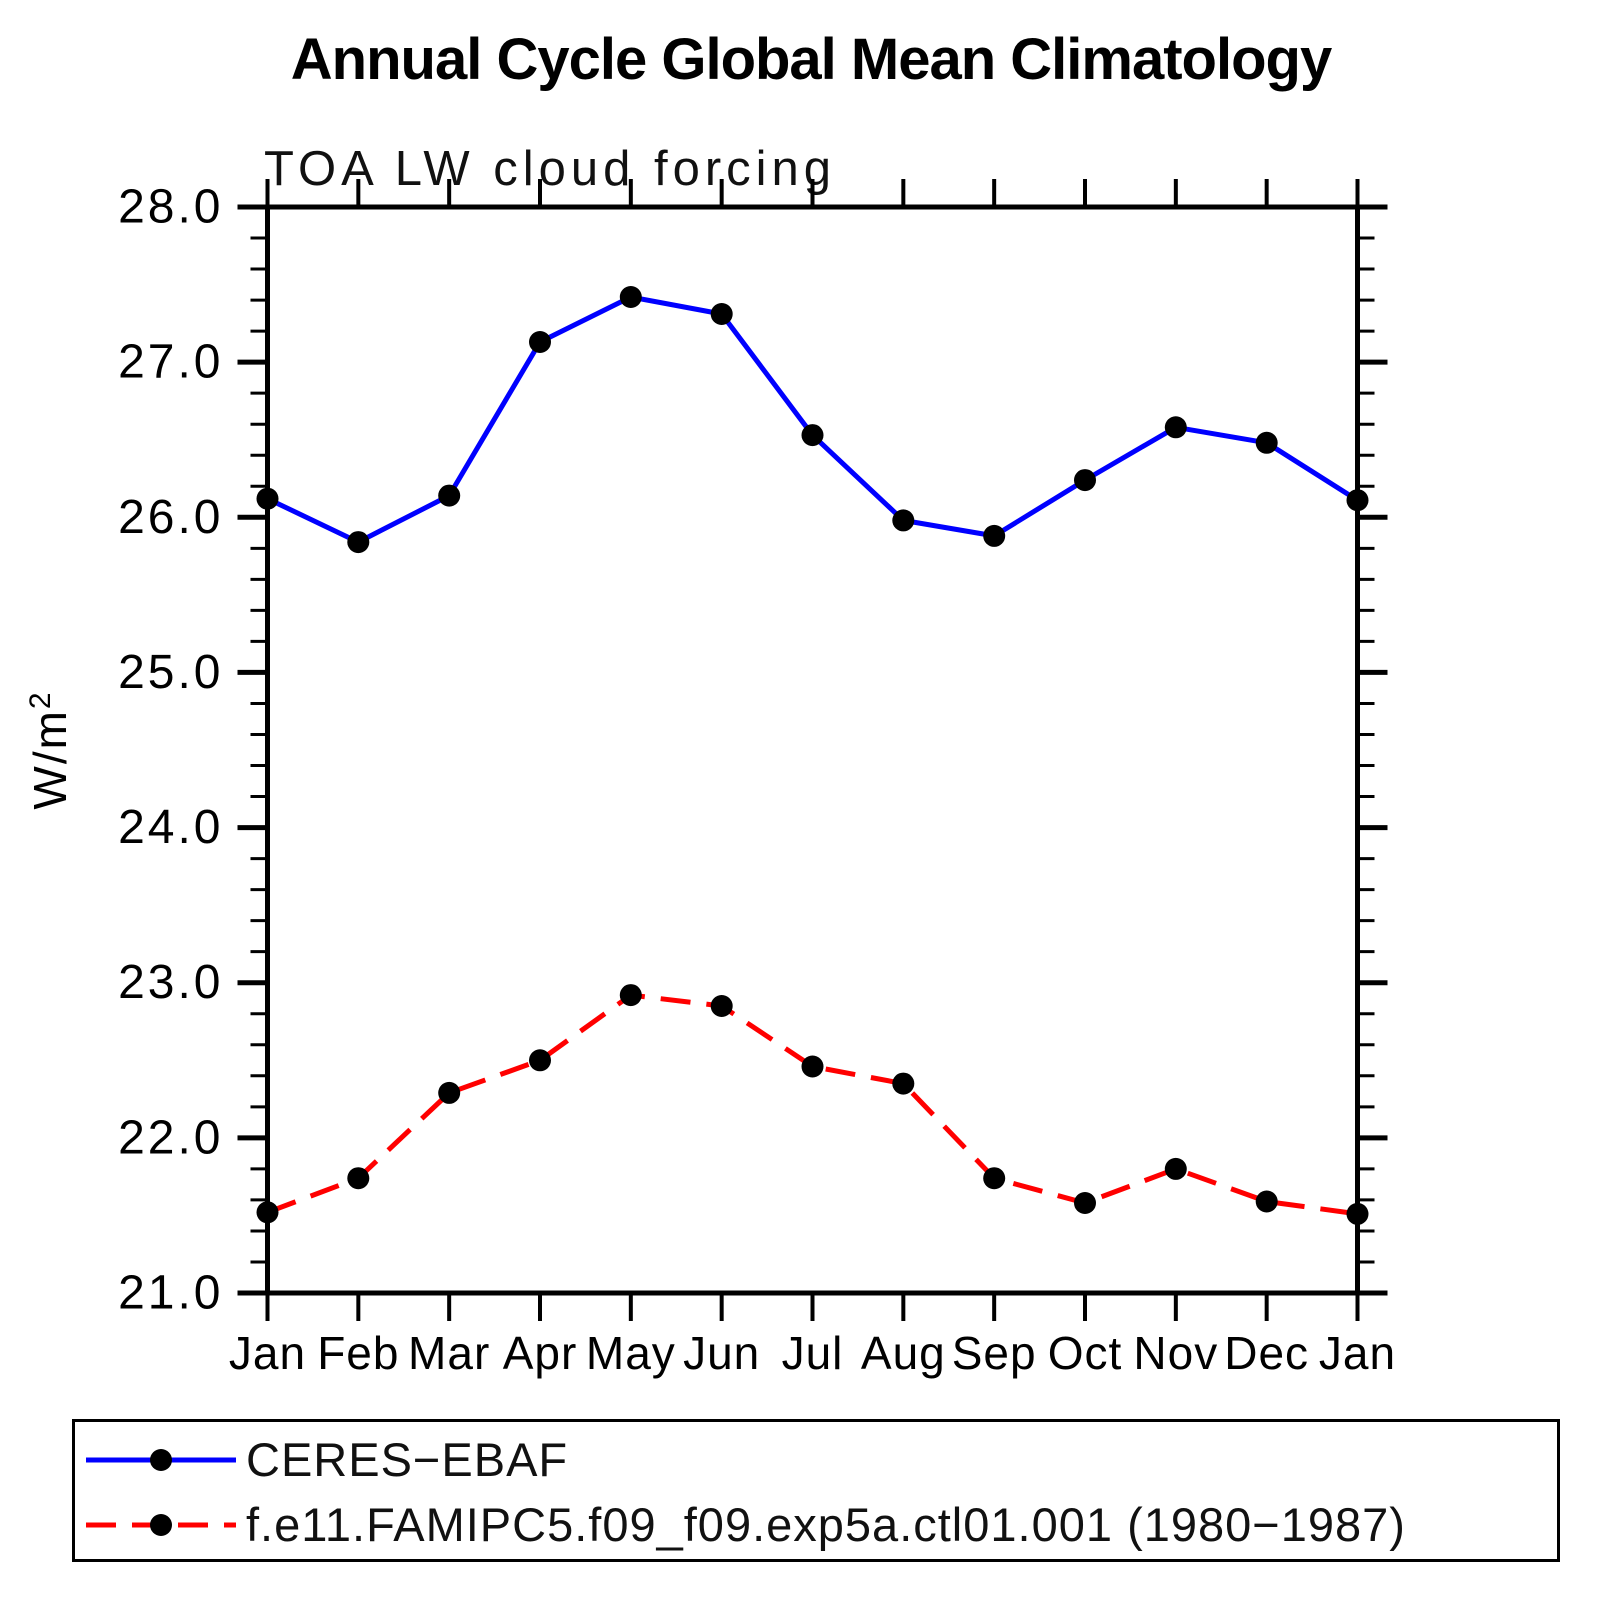 This screenshot has height=1602, width=1602. I want to click on x-tick-label-Jul-6: Jul, so click(813, 1353).